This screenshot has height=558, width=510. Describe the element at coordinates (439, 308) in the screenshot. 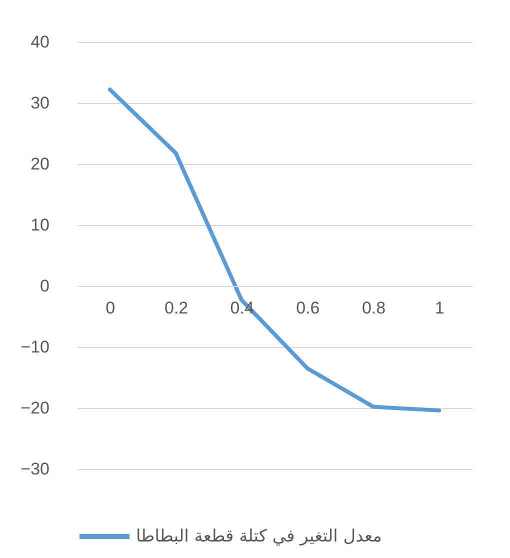

I see `x-tick-label: 1` at that location.